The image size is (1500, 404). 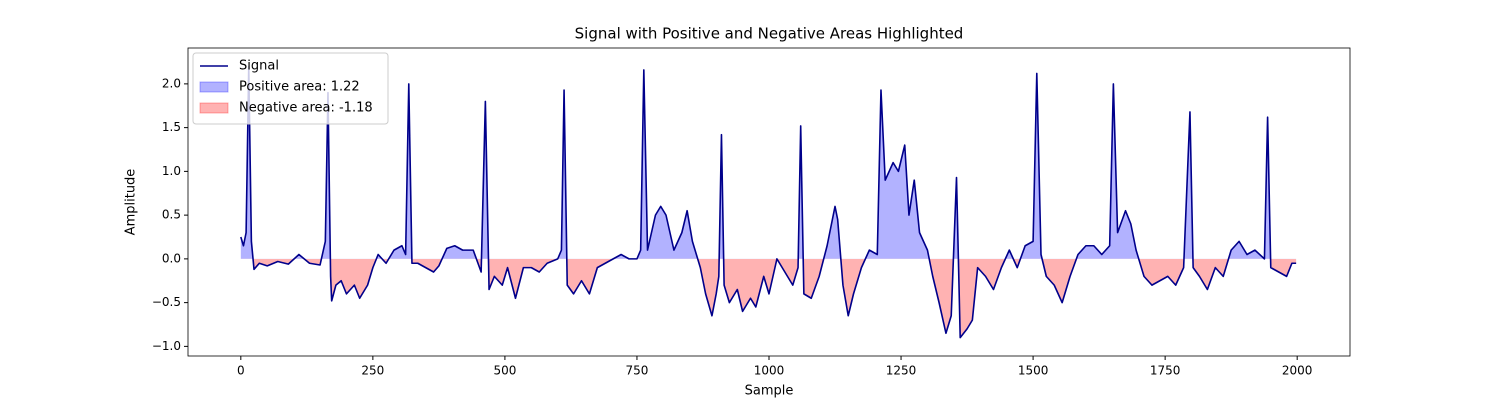 I want to click on legend-label: Signal, so click(x=259, y=66).